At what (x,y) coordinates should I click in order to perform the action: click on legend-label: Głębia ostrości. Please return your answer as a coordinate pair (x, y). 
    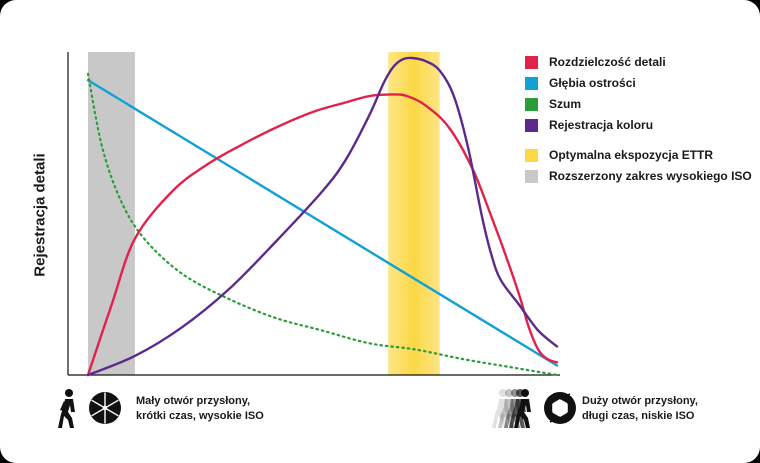
    Looking at the image, I should click on (592, 83).